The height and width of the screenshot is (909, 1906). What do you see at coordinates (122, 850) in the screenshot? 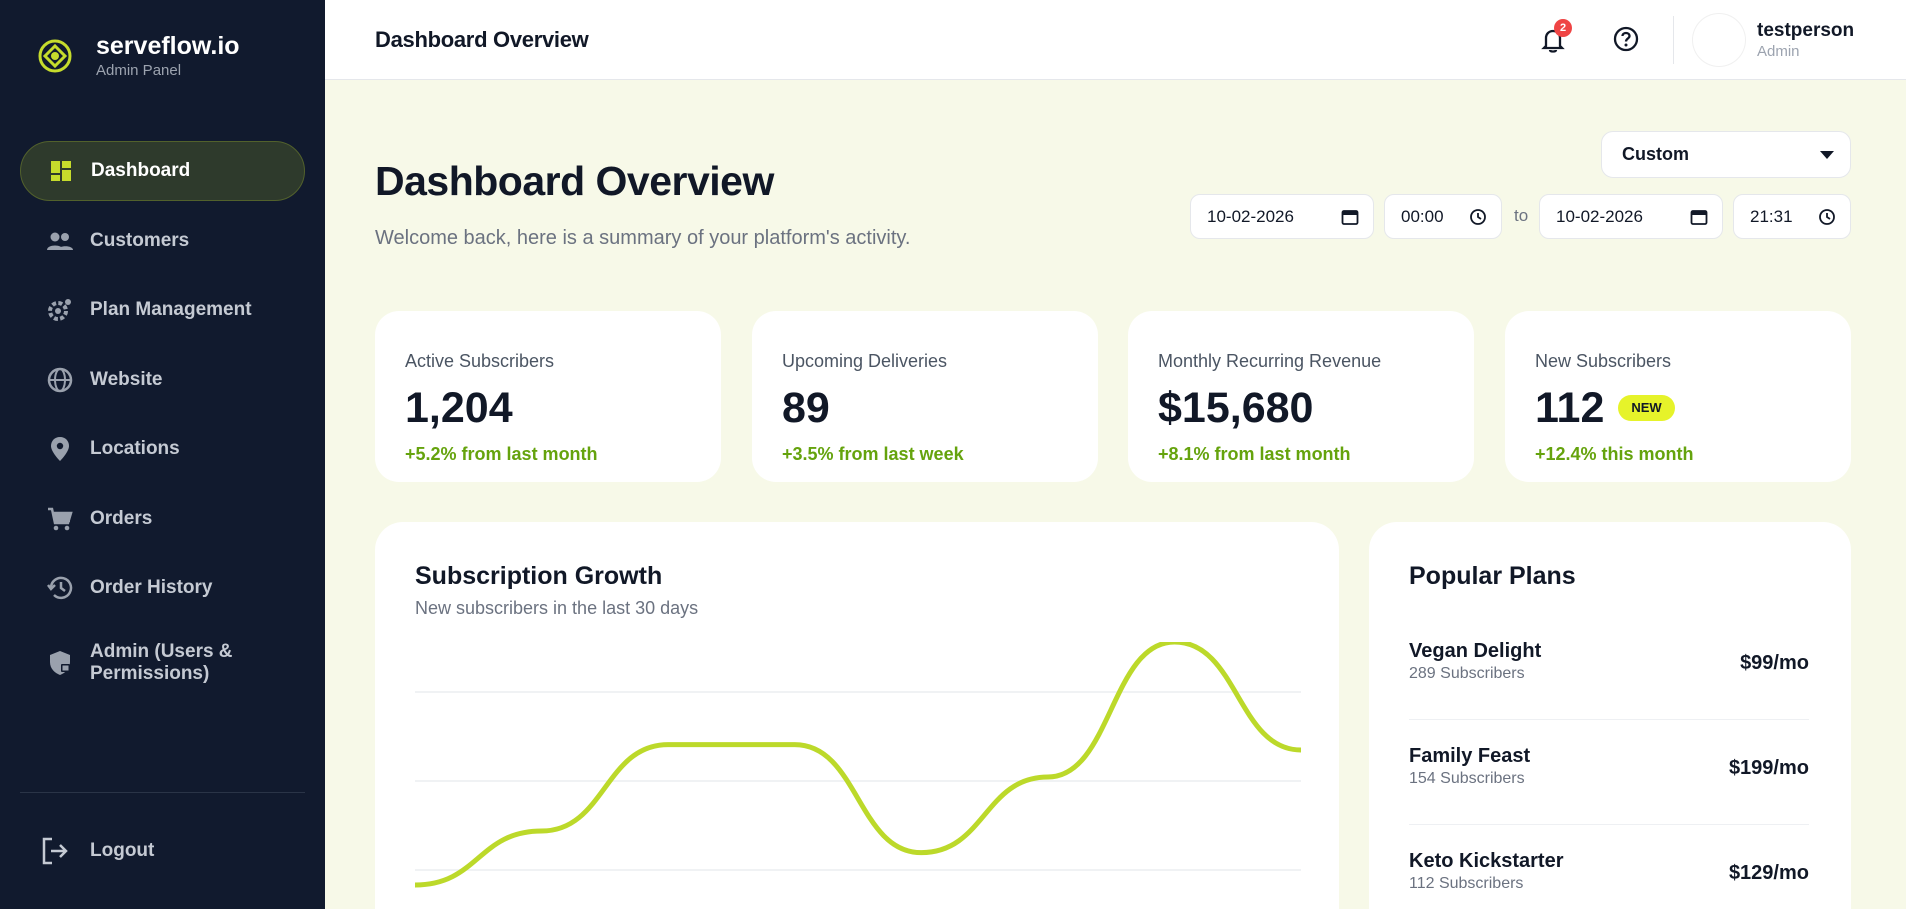
I see `logout-label: Logout` at bounding box center [122, 850].